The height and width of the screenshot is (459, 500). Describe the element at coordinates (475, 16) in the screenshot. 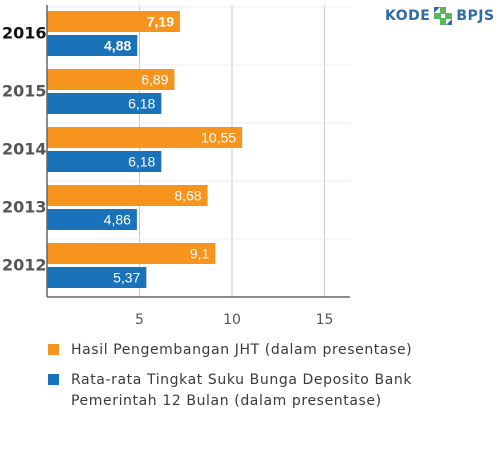

I see `logo-text-right: BPJS` at that location.